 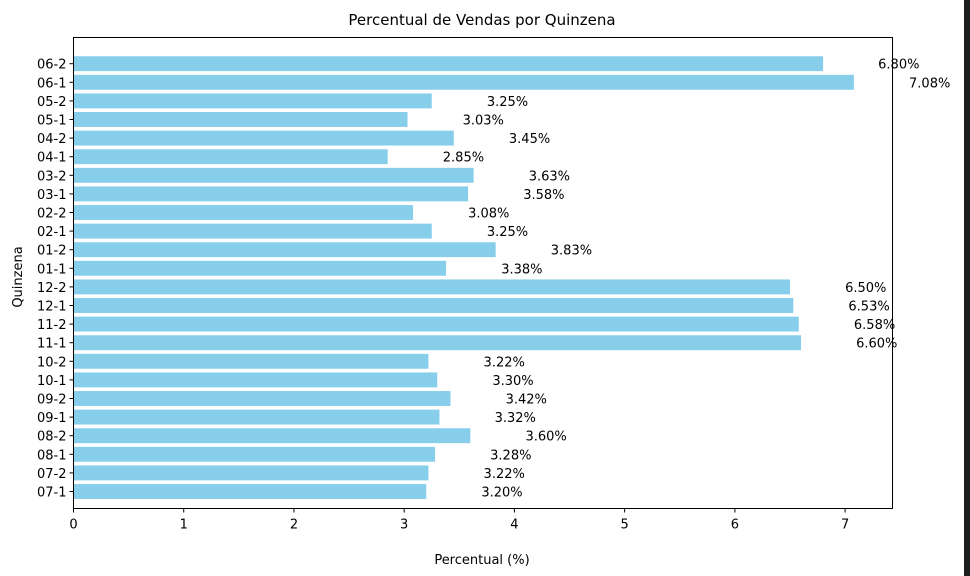 I want to click on data-label-03-1: 3.58%, so click(x=543, y=195).